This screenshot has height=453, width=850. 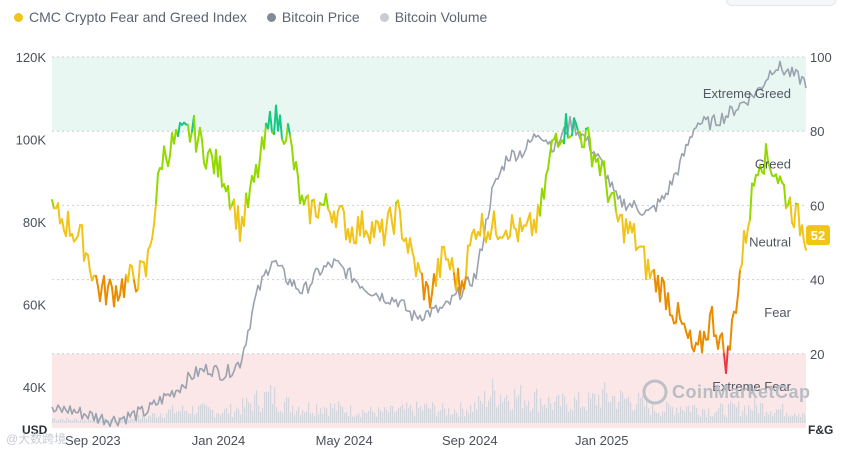 I want to click on x-axis-tick: Sep 2024, so click(x=470, y=440).